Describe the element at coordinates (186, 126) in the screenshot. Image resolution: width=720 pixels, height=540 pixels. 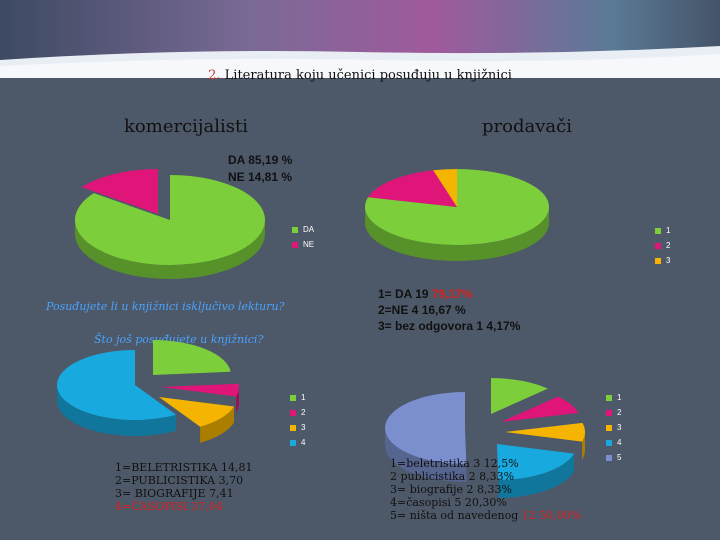
I see `left-heading: komercijalisti` at that location.